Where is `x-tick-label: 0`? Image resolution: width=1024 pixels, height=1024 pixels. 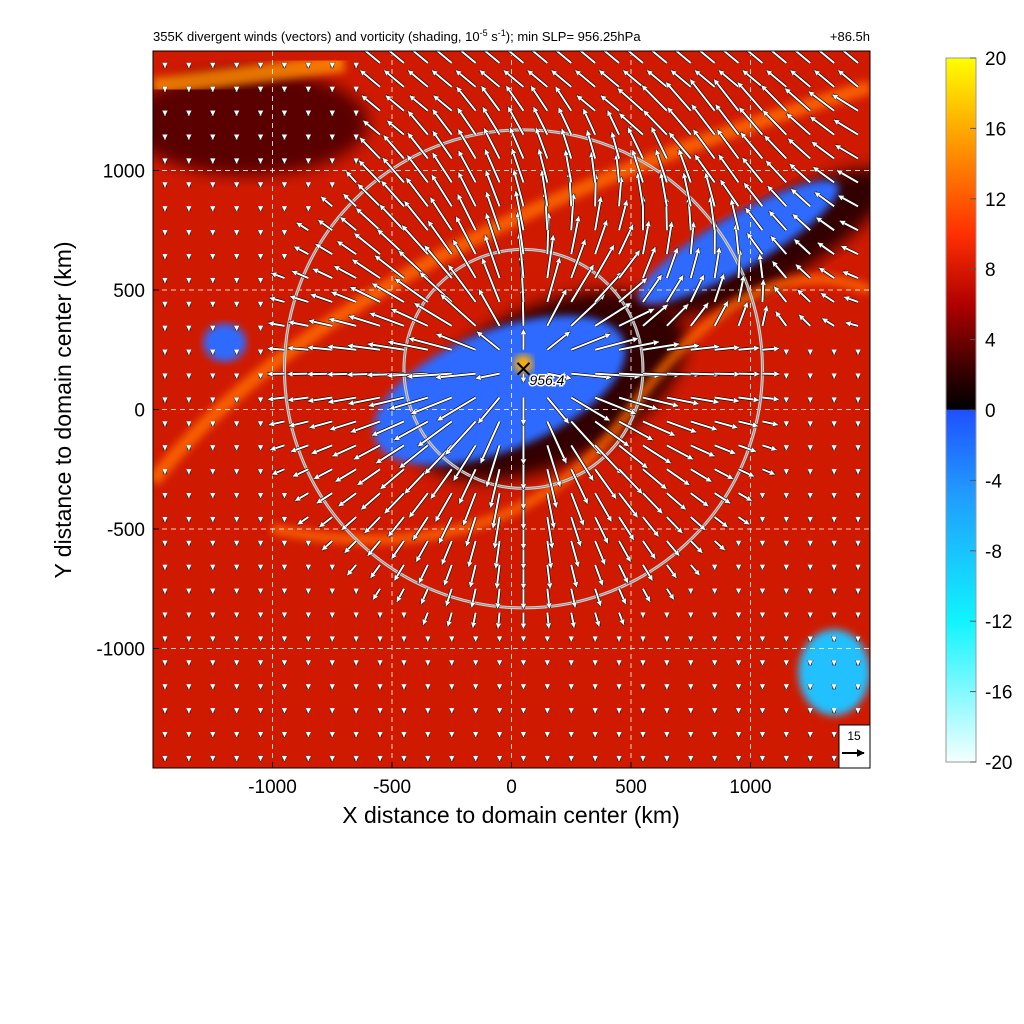
x-tick-label: 0 is located at coordinates (511, 787).